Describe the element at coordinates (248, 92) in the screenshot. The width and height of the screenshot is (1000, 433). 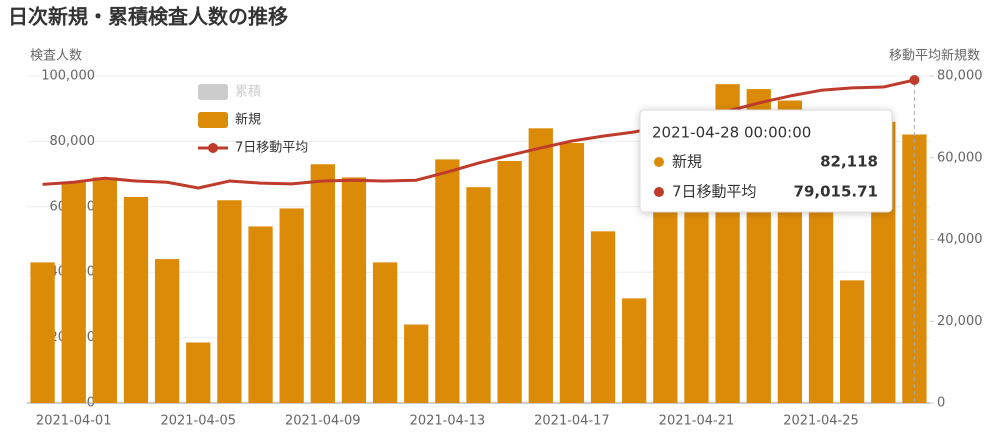
I see `legend-label: 累積` at that location.